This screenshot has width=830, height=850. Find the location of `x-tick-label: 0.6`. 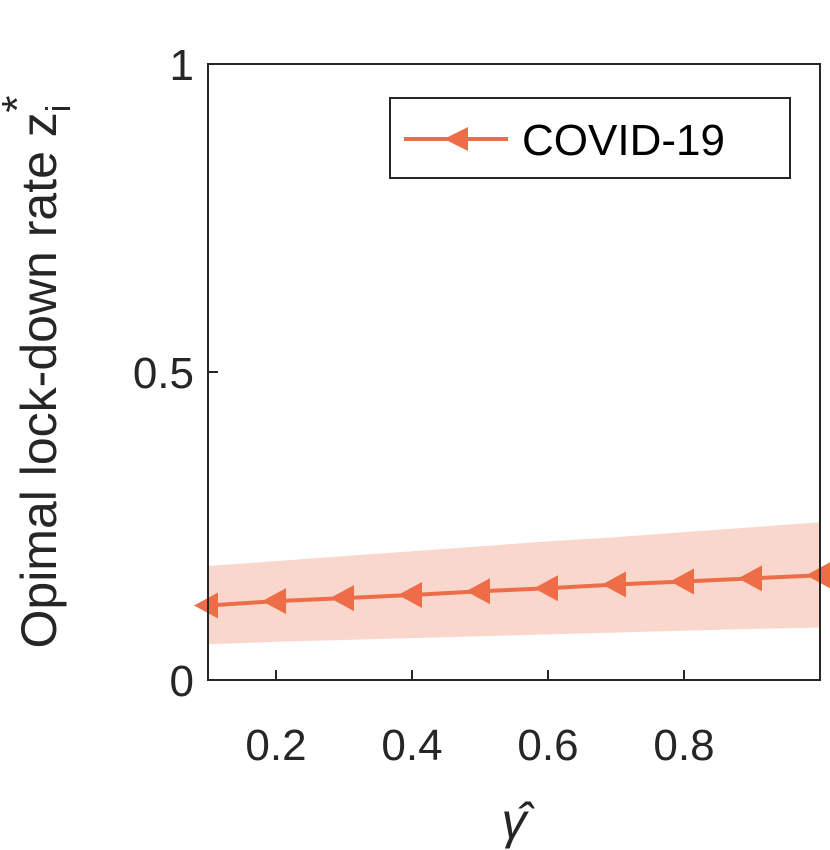

x-tick-label: 0.6 is located at coordinates (547, 745).